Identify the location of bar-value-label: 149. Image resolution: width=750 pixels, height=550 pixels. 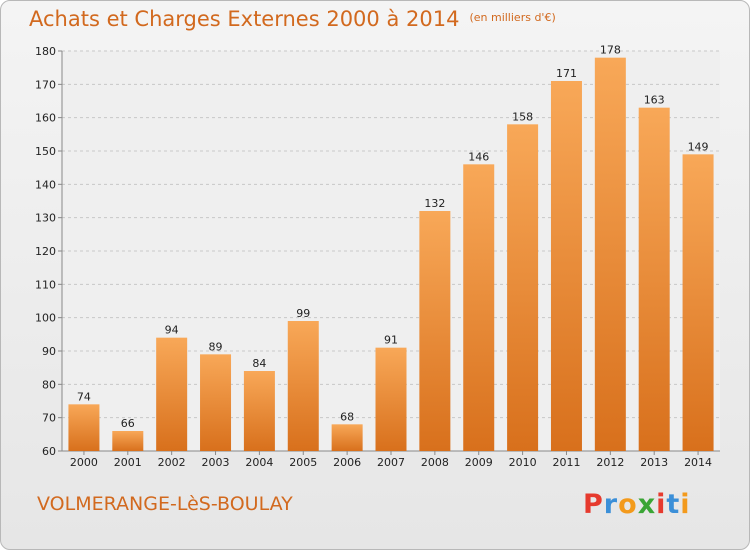
(698, 146).